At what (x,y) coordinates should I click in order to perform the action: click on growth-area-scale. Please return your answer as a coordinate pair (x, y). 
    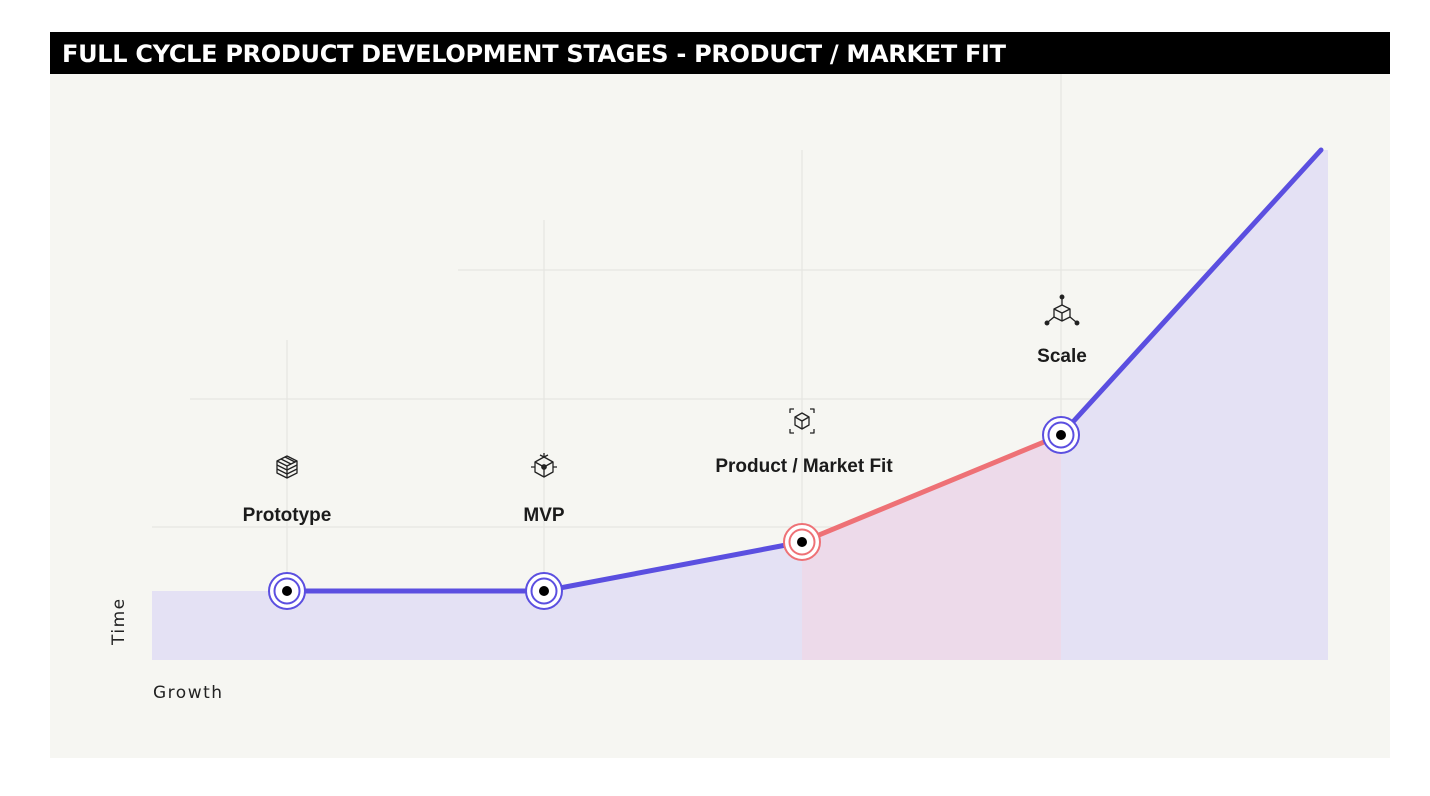
    Looking at the image, I should click on (1194, 405).